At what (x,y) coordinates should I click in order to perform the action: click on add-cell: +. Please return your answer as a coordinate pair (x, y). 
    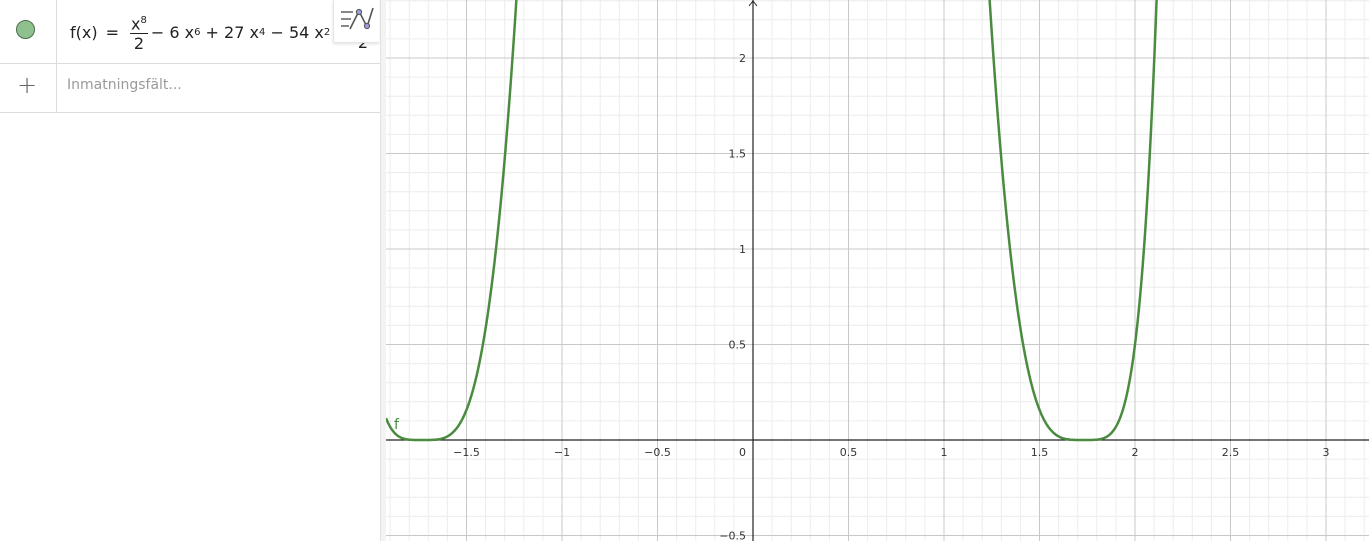
    Looking at the image, I should click on (28, 87).